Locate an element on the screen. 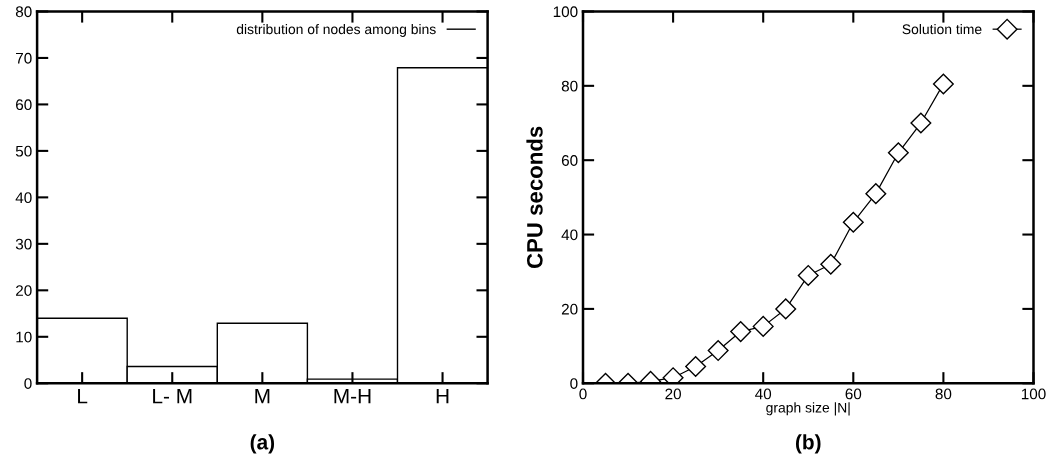 The image size is (1060, 459). x-tick-label: M is located at coordinates (262, 396).